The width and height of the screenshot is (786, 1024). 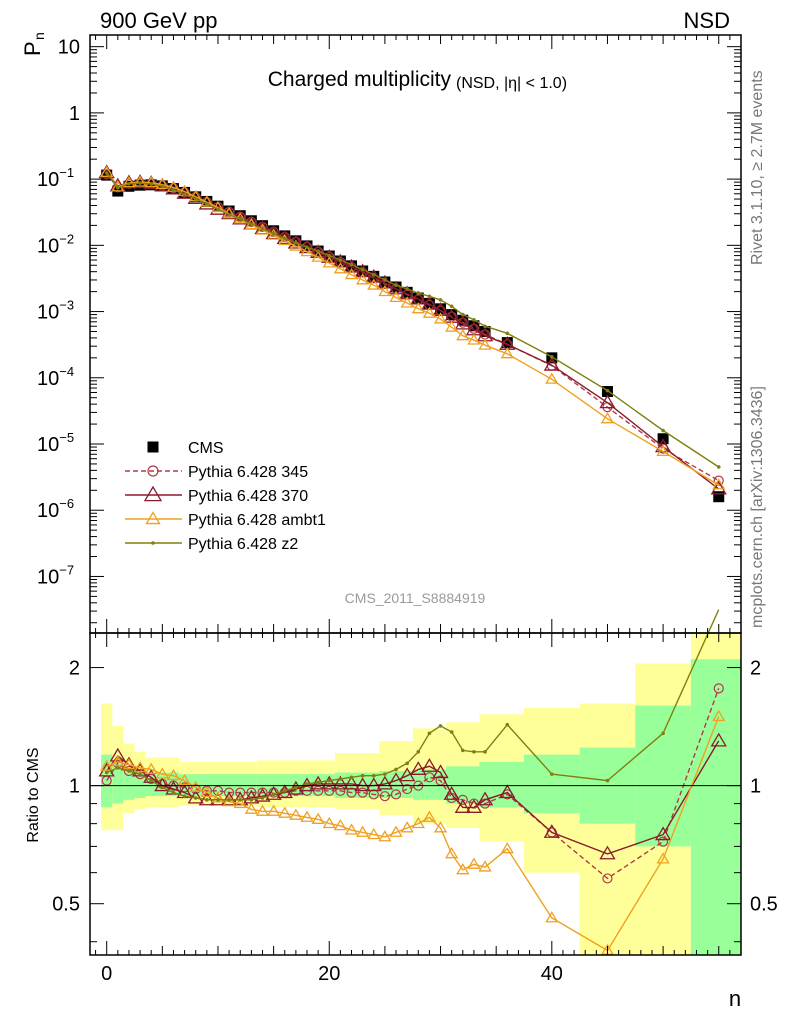 I want to click on legend-entry: CMS, so click(x=185, y=448).